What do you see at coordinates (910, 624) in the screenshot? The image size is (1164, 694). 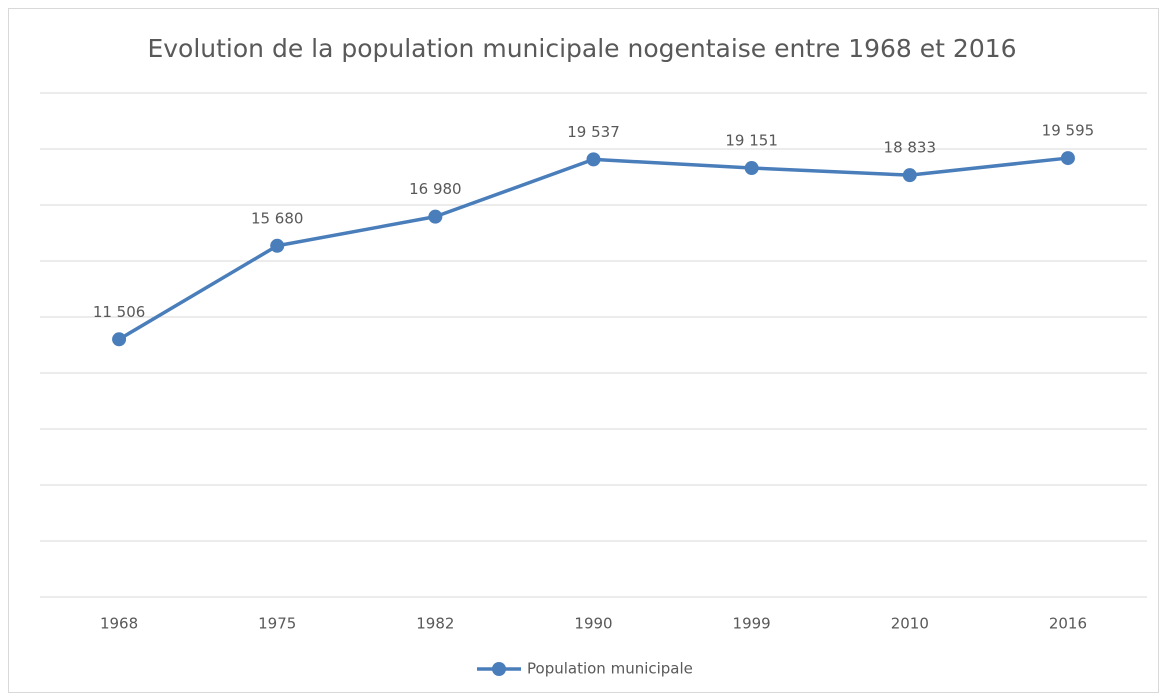 I see `x-tick-label: 2010` at bounding box center [910, 624].